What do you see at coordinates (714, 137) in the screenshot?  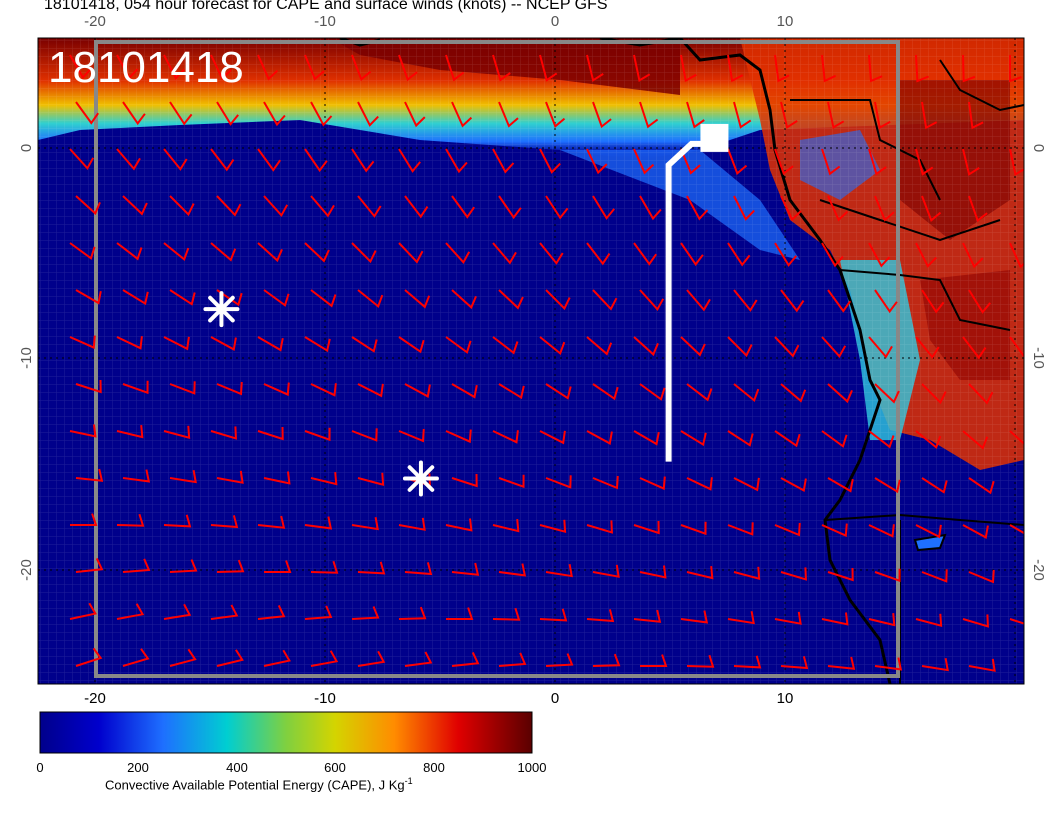 I see `flight-track-end-square` at bounding box center [714, 137].